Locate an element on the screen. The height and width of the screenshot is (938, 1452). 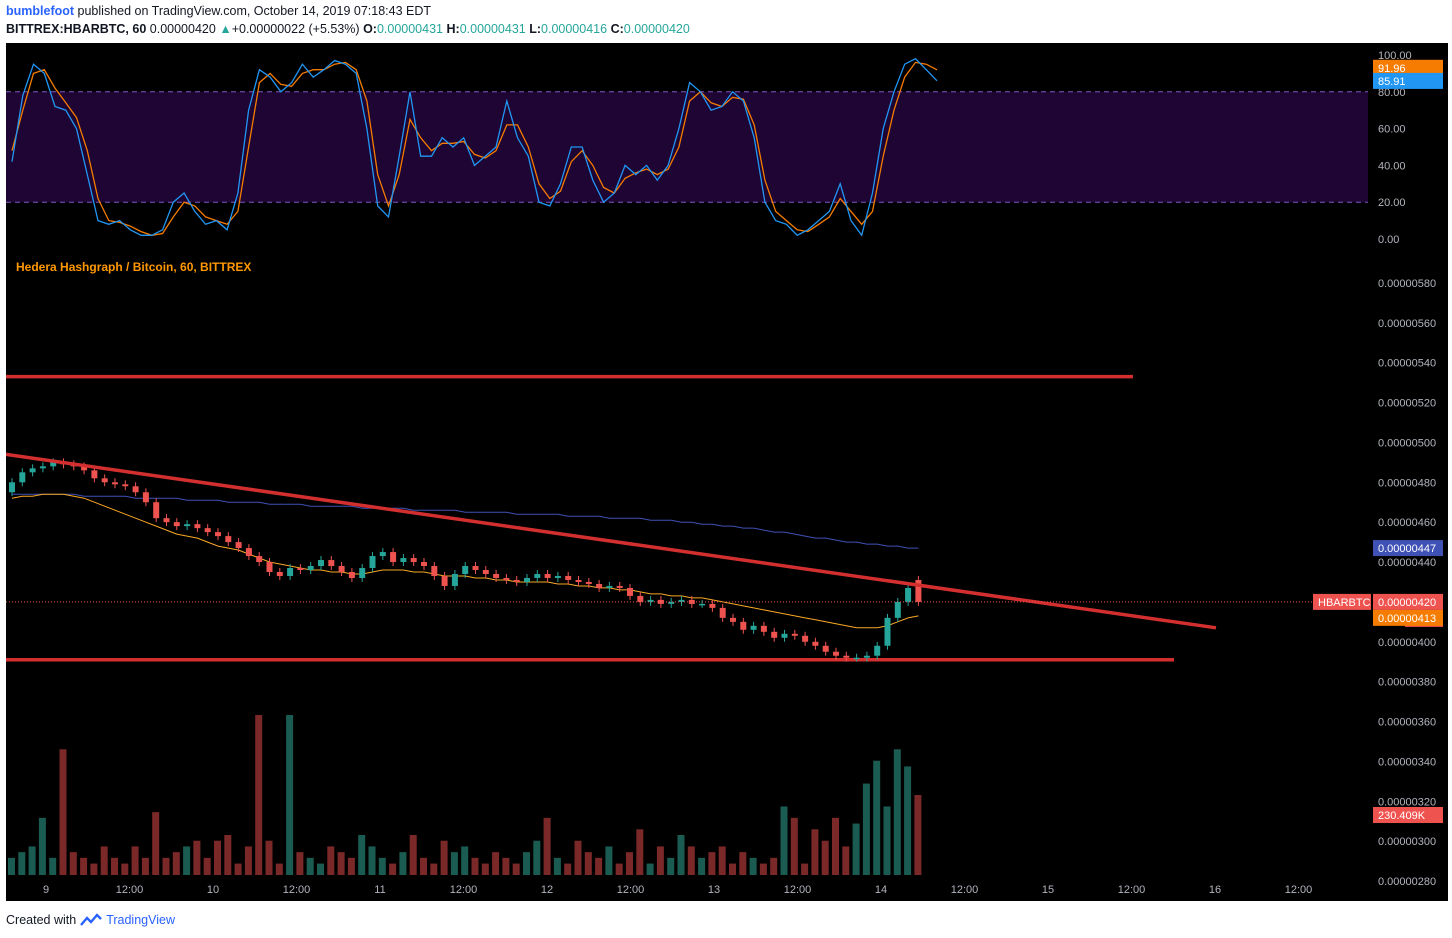
overbought-oversold-band is located at coordinates (687, 147).